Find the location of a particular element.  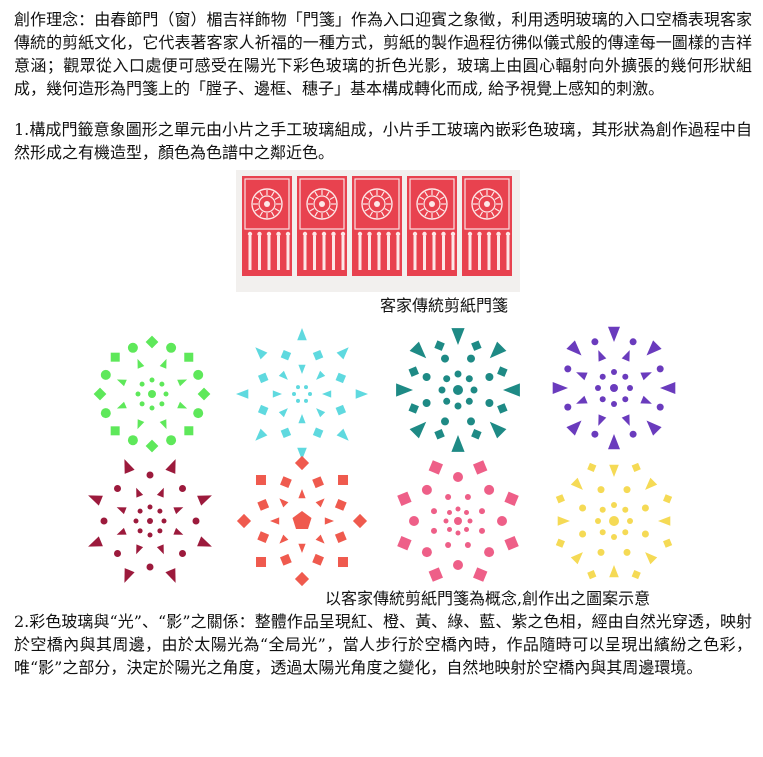

pink-pattern-shapes is located at coordinates (458, 521).